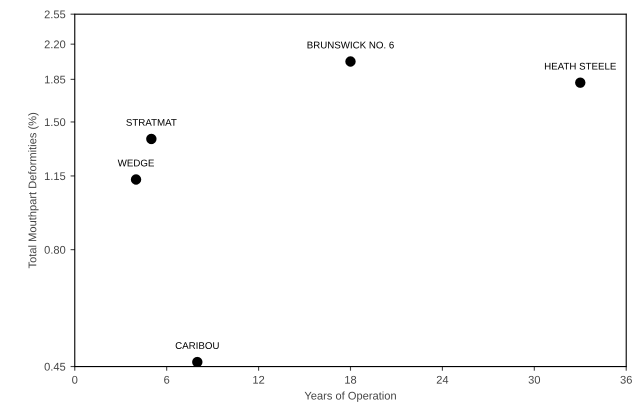 The width and height of the screenshot is (639, 405). What do you see at coordinates (258, 380) in the screenshot?
I see `x-tick-label: 12` at bounding box center [258, 380].